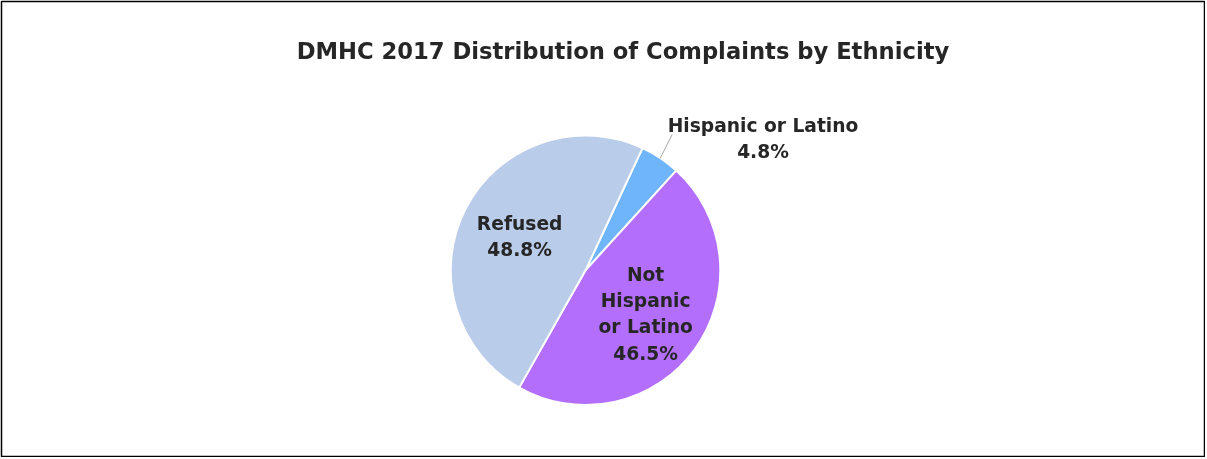  Describe the element at coordinates (520, 250) in the screenshot. I see `data-label: 48.8%` at that location.